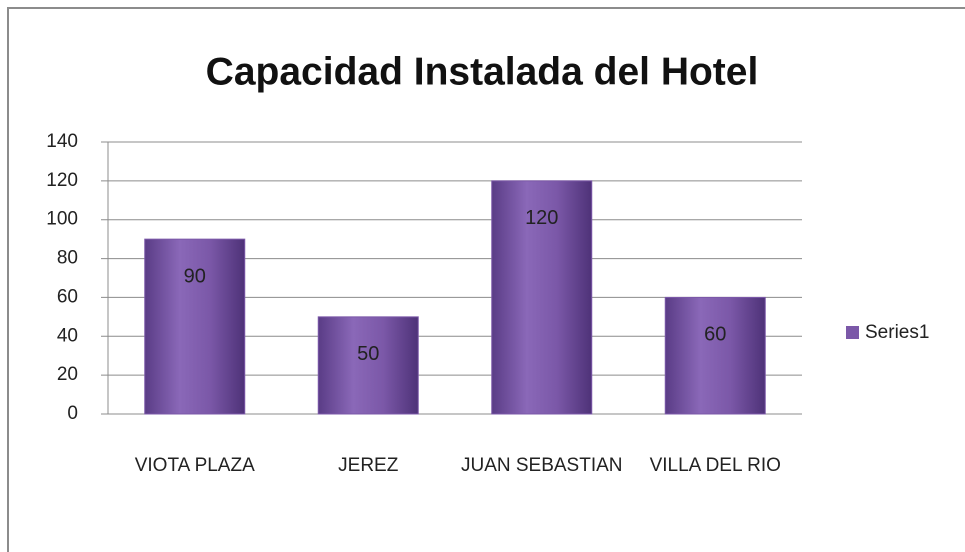  I want to click on y-tick-label: 0, so click(72, 413).